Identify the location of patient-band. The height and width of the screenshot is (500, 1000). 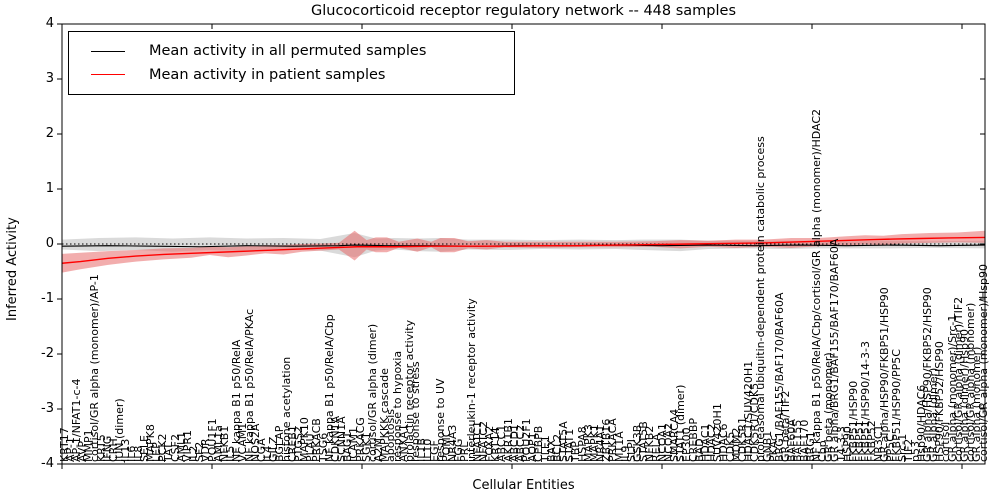
(523, 251).